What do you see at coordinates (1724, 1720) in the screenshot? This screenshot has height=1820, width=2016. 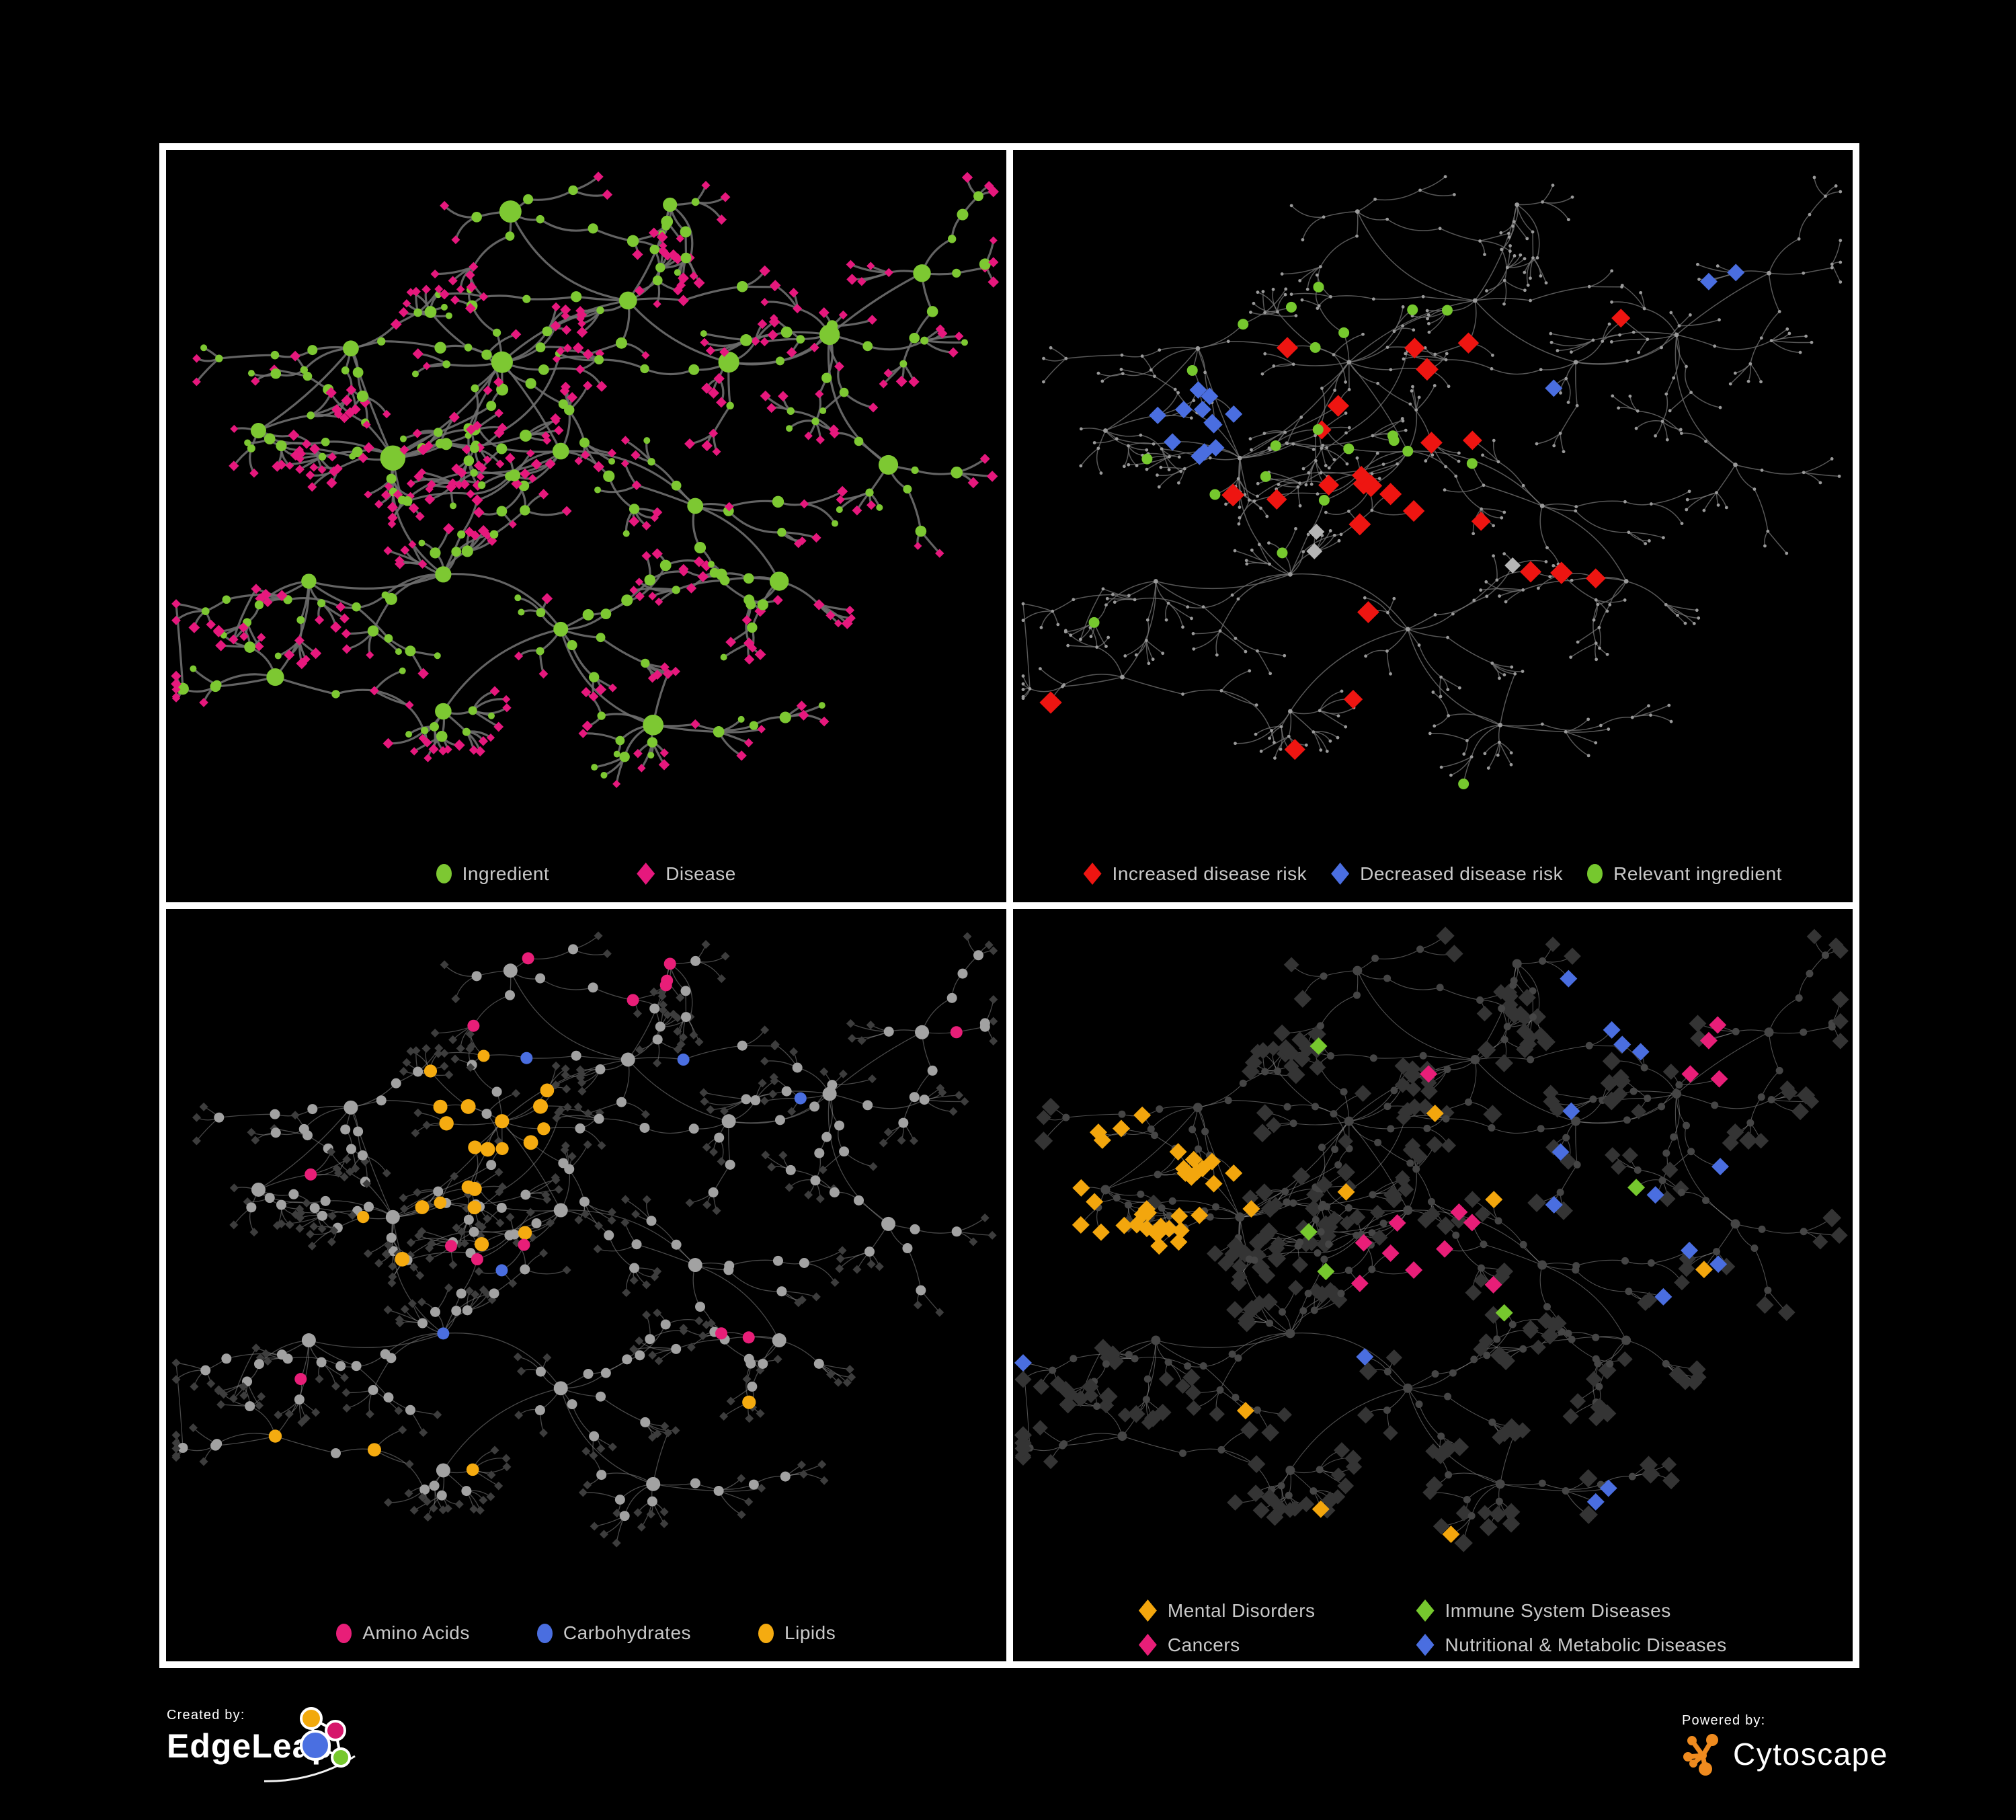 I see `powered-by-label: Powered by:` at bounding box center [1724, 1720].